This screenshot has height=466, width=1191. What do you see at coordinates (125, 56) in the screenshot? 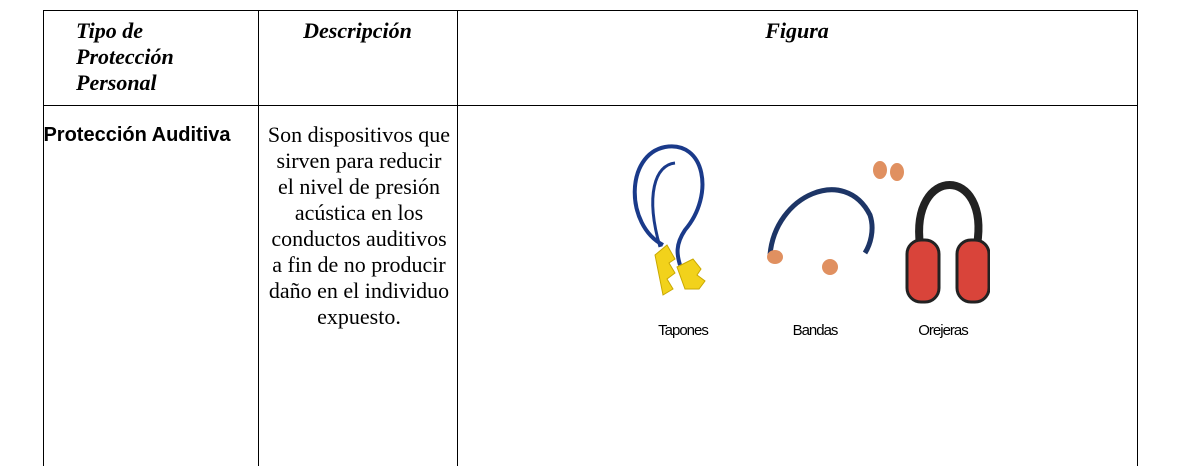
I see `header-cell: Tipo de Protección Personal` at bounding box center [125, 56].